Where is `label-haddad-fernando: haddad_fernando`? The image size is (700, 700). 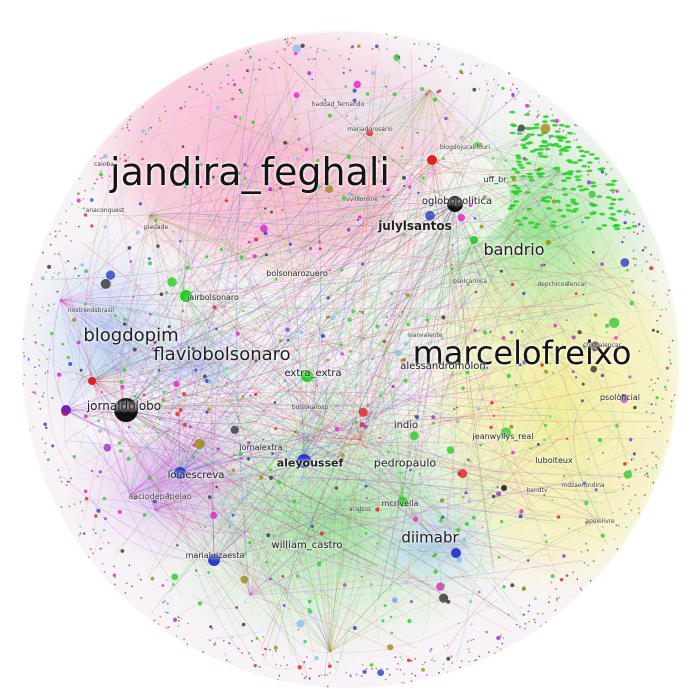 label-haddad-fernando: haddad_fernando is located at coordinates (338, 104).